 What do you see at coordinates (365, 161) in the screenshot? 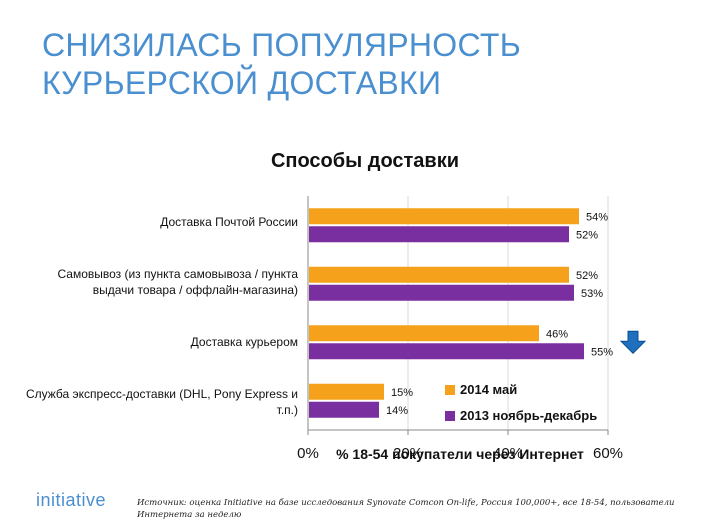
I see `chart-title: Способы доставки` at bounding box center [365, 161].